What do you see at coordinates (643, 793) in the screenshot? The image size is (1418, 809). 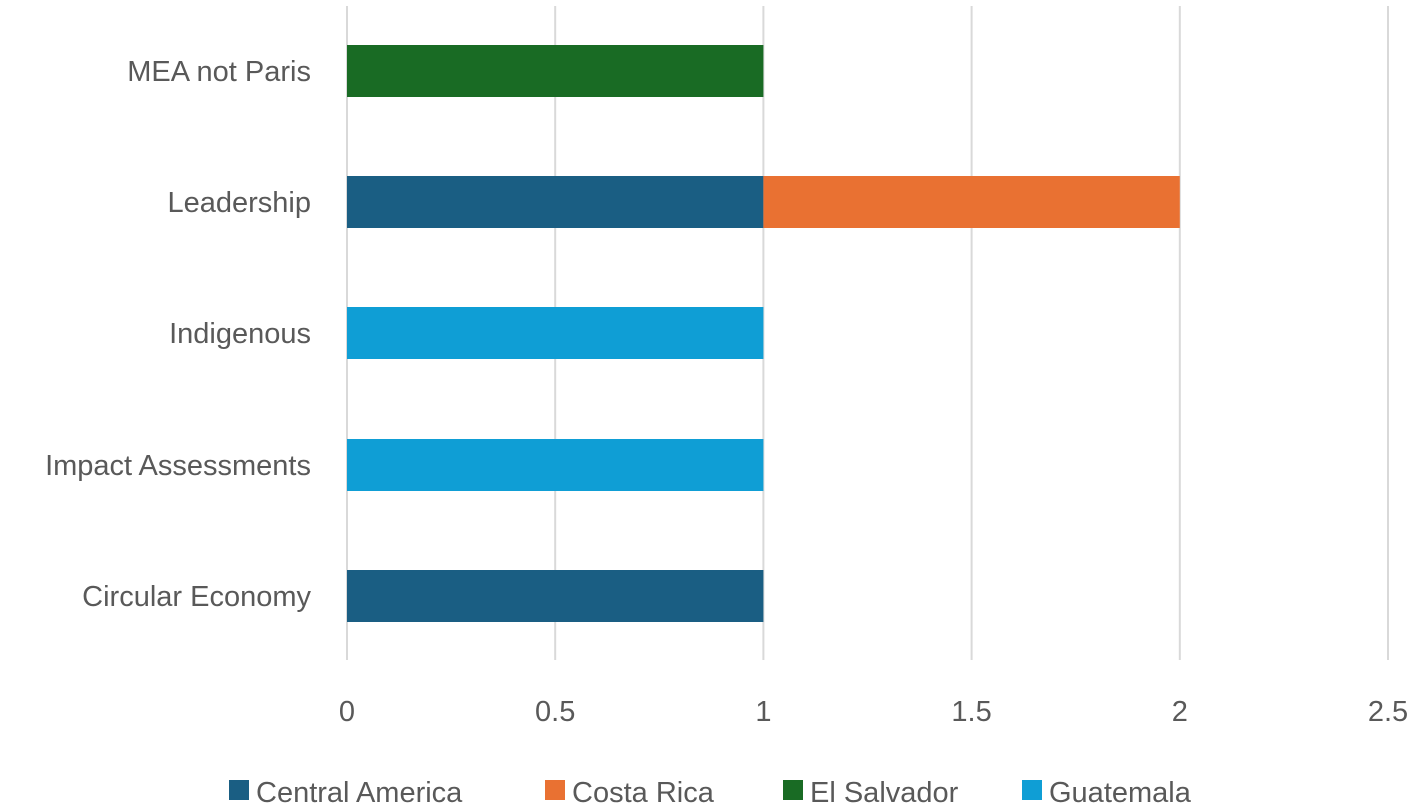 I see `legend-label: Costa Rica` at bounding box center [643, 793].